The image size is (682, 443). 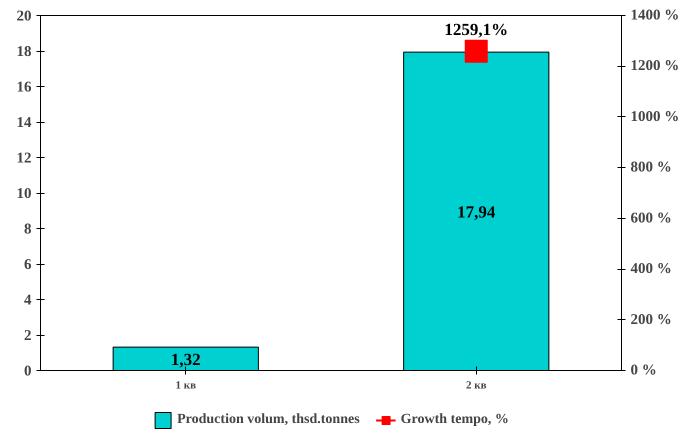 I want to click on y2-tick-label: 800 %, so click(x=651, y=168).